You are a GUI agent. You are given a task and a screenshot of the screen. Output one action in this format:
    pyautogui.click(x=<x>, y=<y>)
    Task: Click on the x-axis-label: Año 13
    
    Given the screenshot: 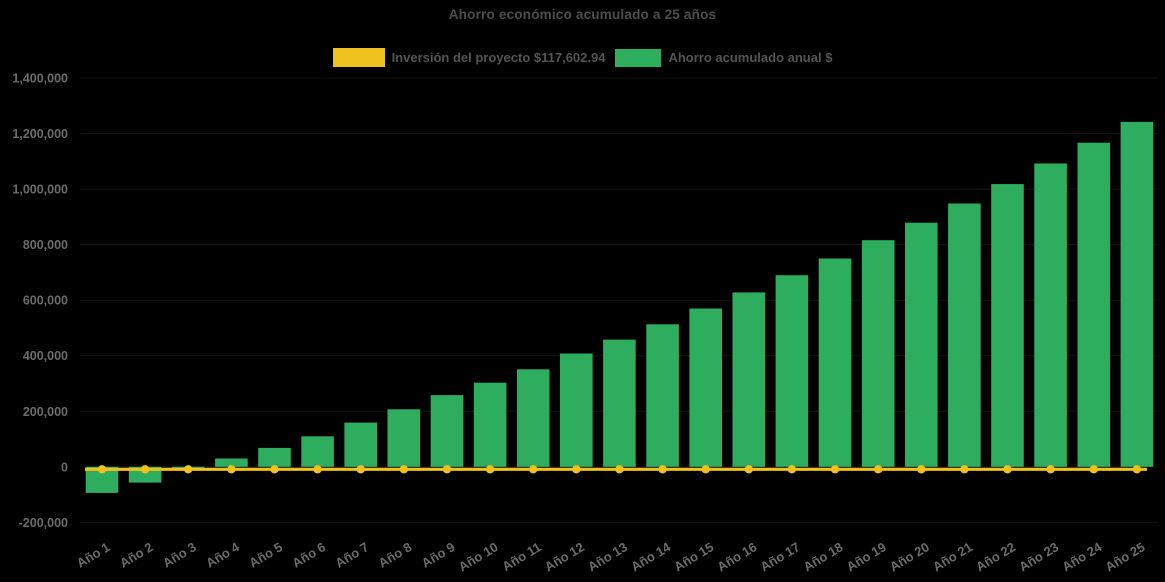 What is the action you would take?
    pyautogui.click(x=607, y=556)
    